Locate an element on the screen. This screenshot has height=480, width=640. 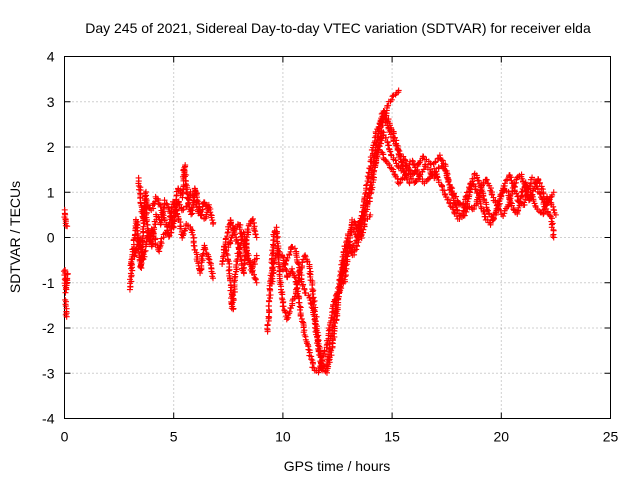
x-tick-label: 10 is located at coordinates (283, 437).